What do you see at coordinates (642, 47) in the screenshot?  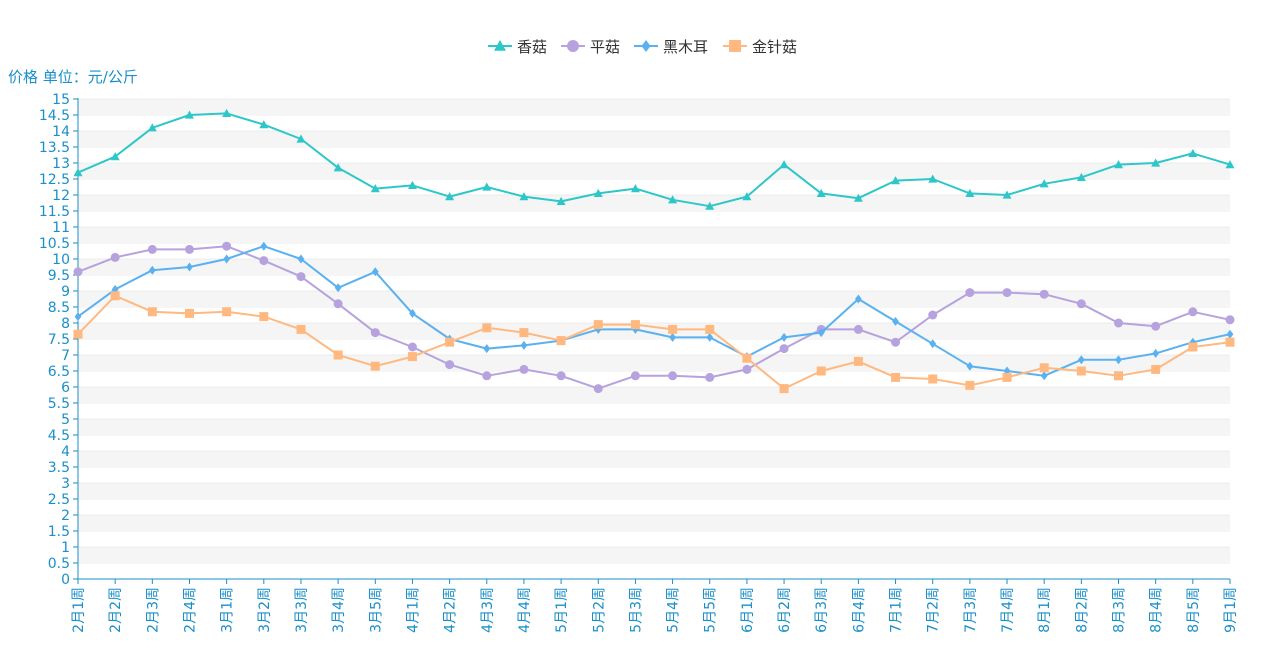 I see `legend: 香菇 平菇 黑木耳 金针菇` at bounding box center [642, 47].